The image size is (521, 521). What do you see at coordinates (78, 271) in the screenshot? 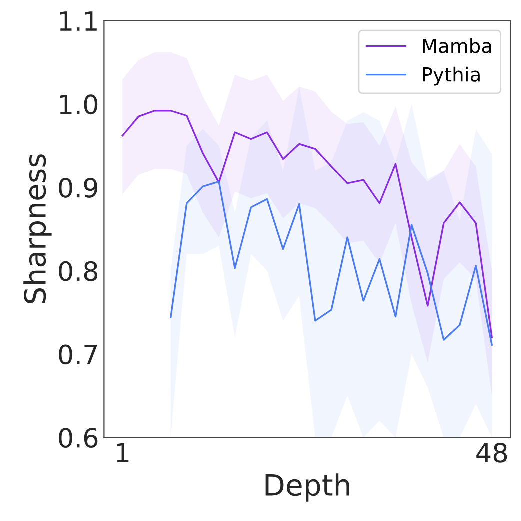
I see `y-tick-label: 0.8` at bounding box center [78, 271].